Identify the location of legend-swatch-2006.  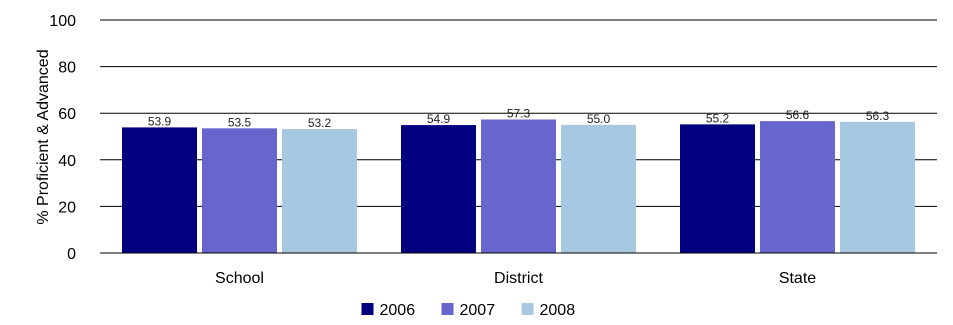
(367, 309).